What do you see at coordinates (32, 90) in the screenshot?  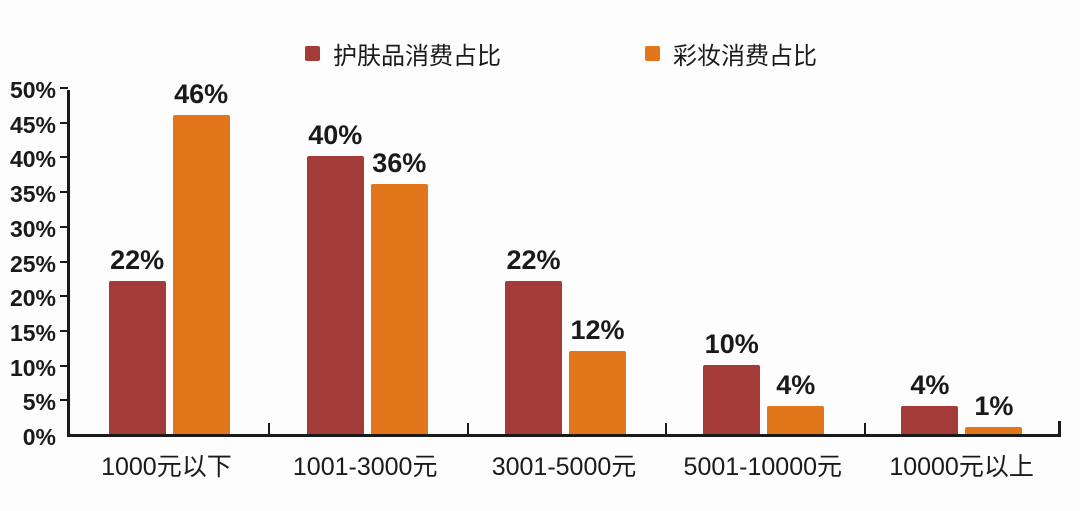 I see `y-axis-label: 50%` at bounding box center [32, 90].